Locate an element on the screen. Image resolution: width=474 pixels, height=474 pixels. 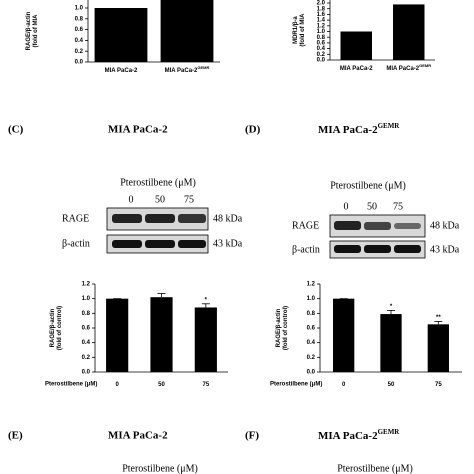
panel-letter: (F) is located at coordinates (252, 436).